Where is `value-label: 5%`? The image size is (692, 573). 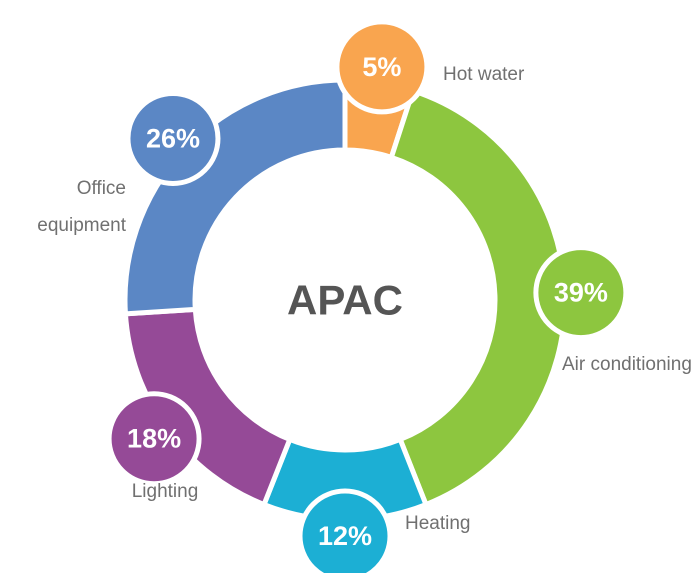
value-label: 5% is located at coordinates (381, 67).